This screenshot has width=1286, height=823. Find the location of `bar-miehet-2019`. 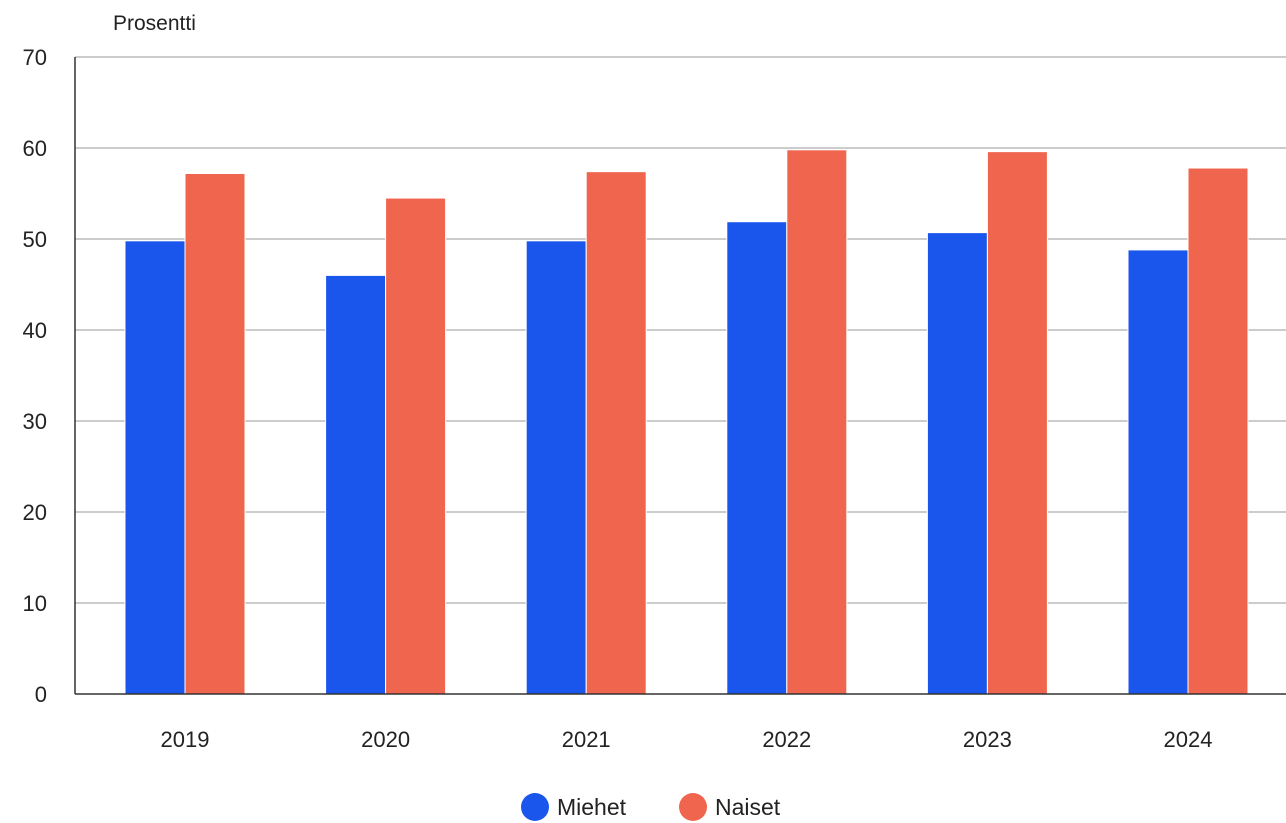

bar-miehet-2019 is located at coordinates (155, 467).